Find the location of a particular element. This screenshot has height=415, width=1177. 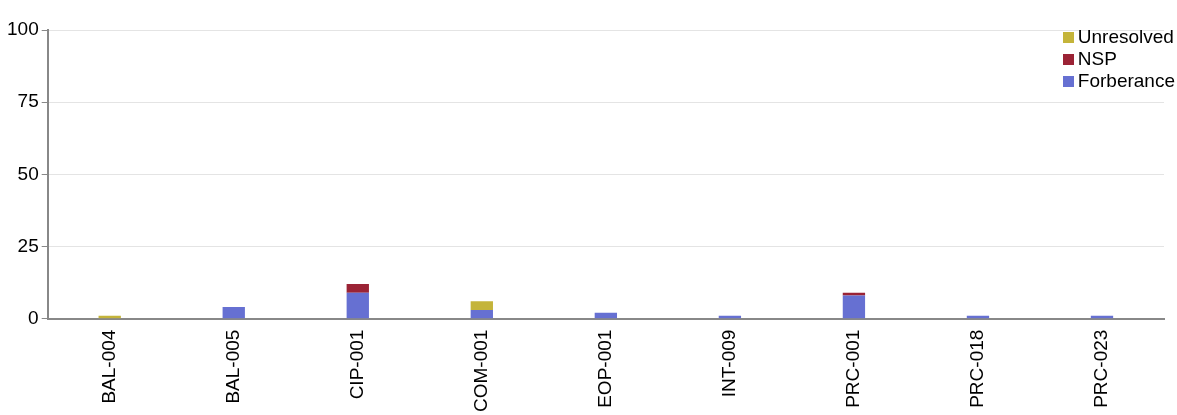

x-tick-label: CIP-001 is located at coordinates (357, 364).